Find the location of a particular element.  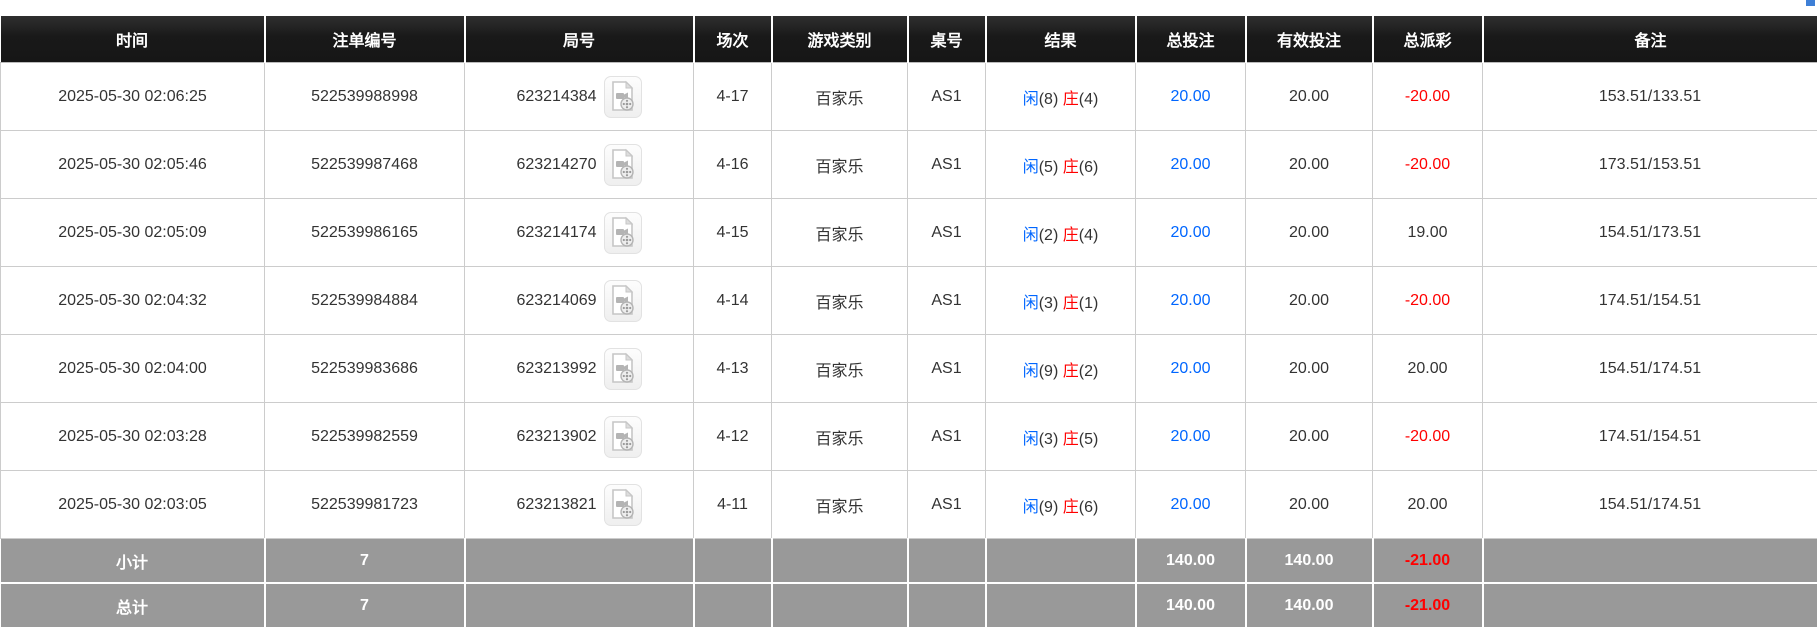

cell-bet_id: 7 is located at coordinates (365, 605).